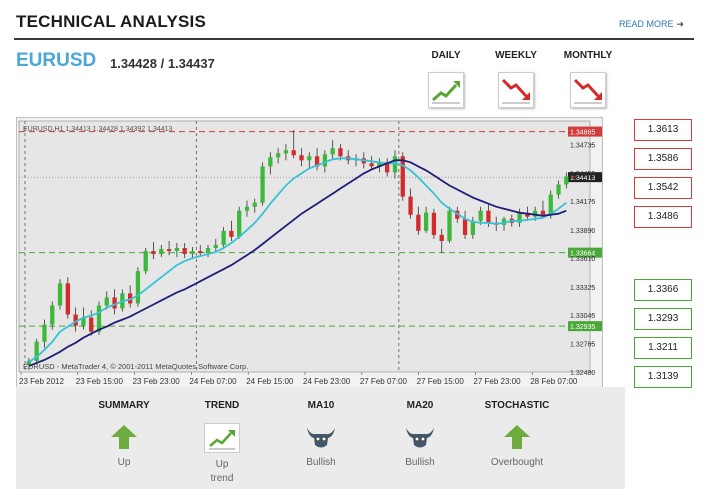 The height and width of the screenshot is (489, 708). I want to click on support-level: 1.3293, so click(663, 319).